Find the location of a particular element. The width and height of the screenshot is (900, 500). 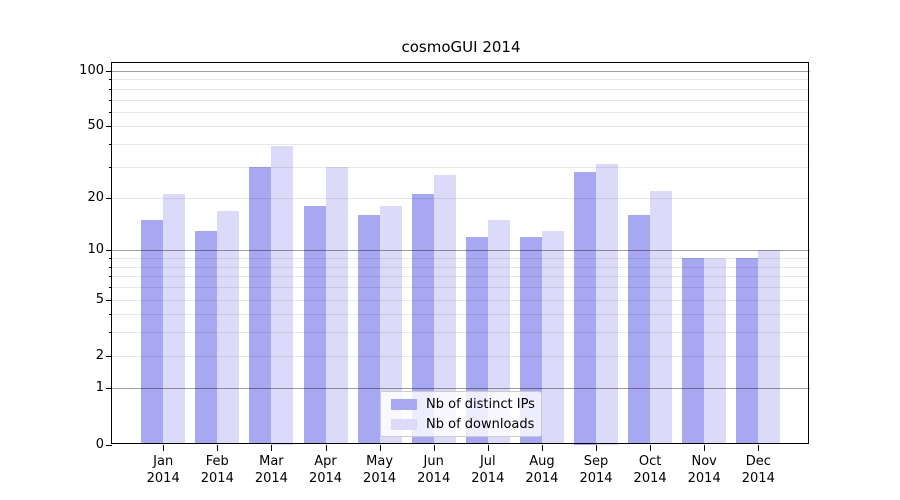

y-tick-label: 20 is located at coordinates (95, 198).